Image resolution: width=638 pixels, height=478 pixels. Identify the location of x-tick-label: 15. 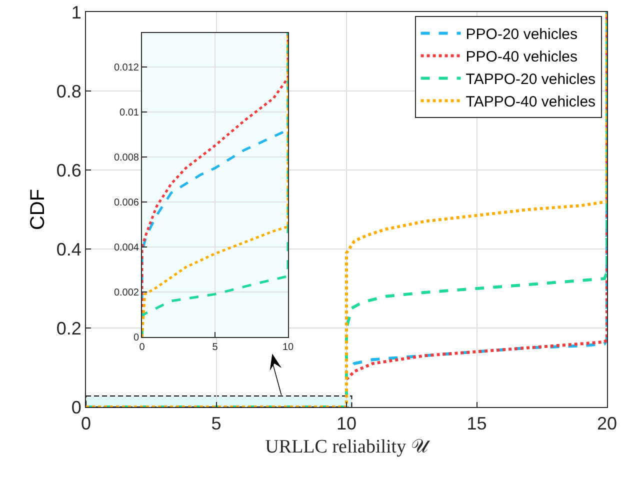
(476, 424).